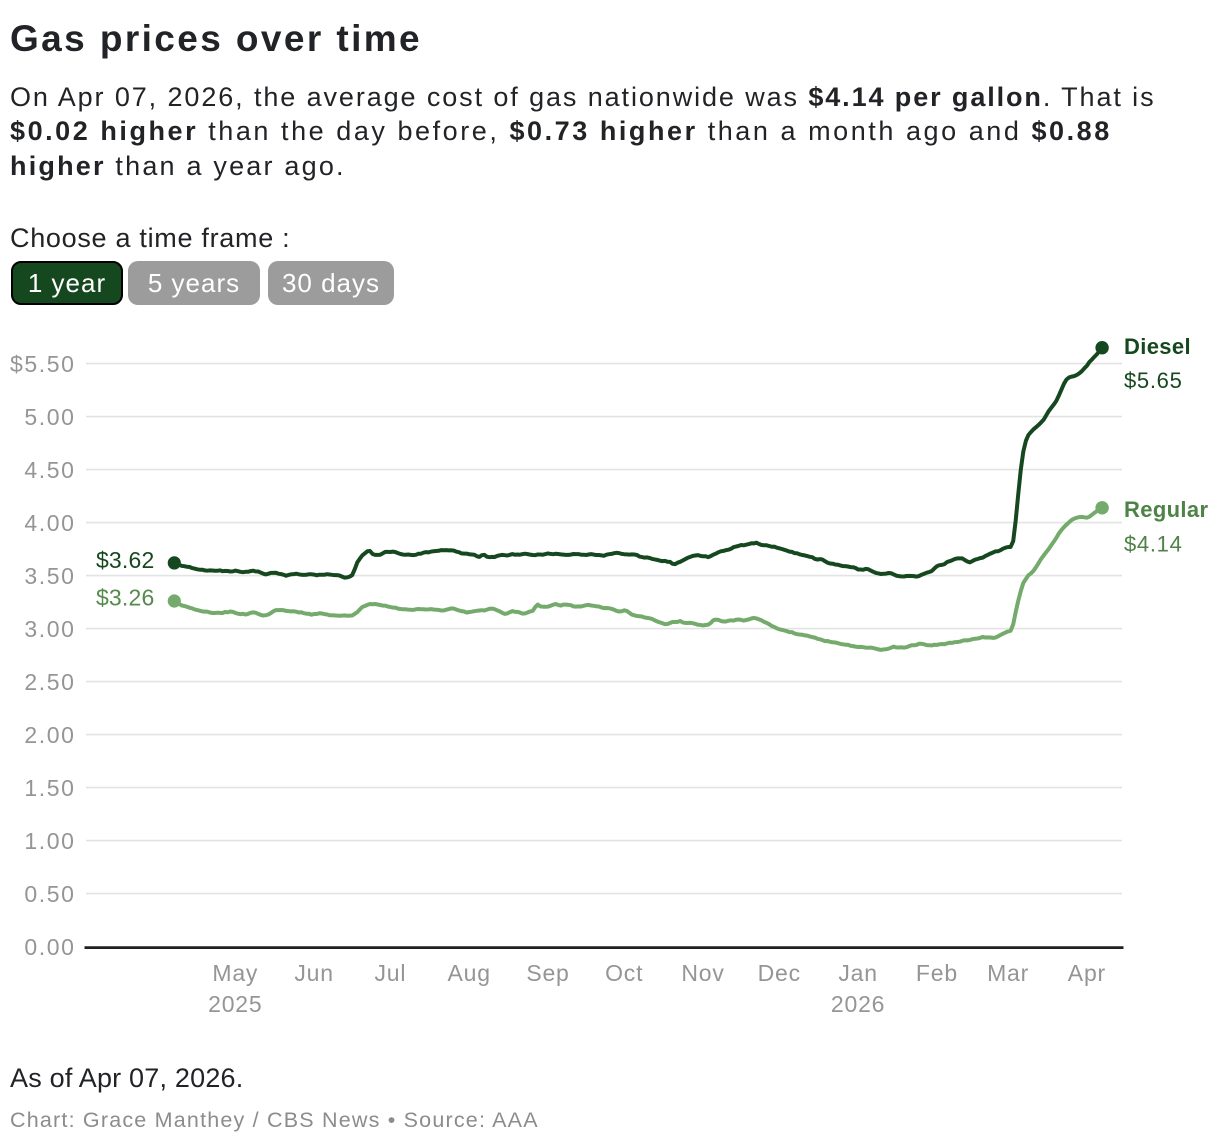 Image resolution: width=1220 pixels, height=1146 pixels. Describe the element at coordinates (390, 973) in the screenshot. I see `svg-text: Jul` at that location.